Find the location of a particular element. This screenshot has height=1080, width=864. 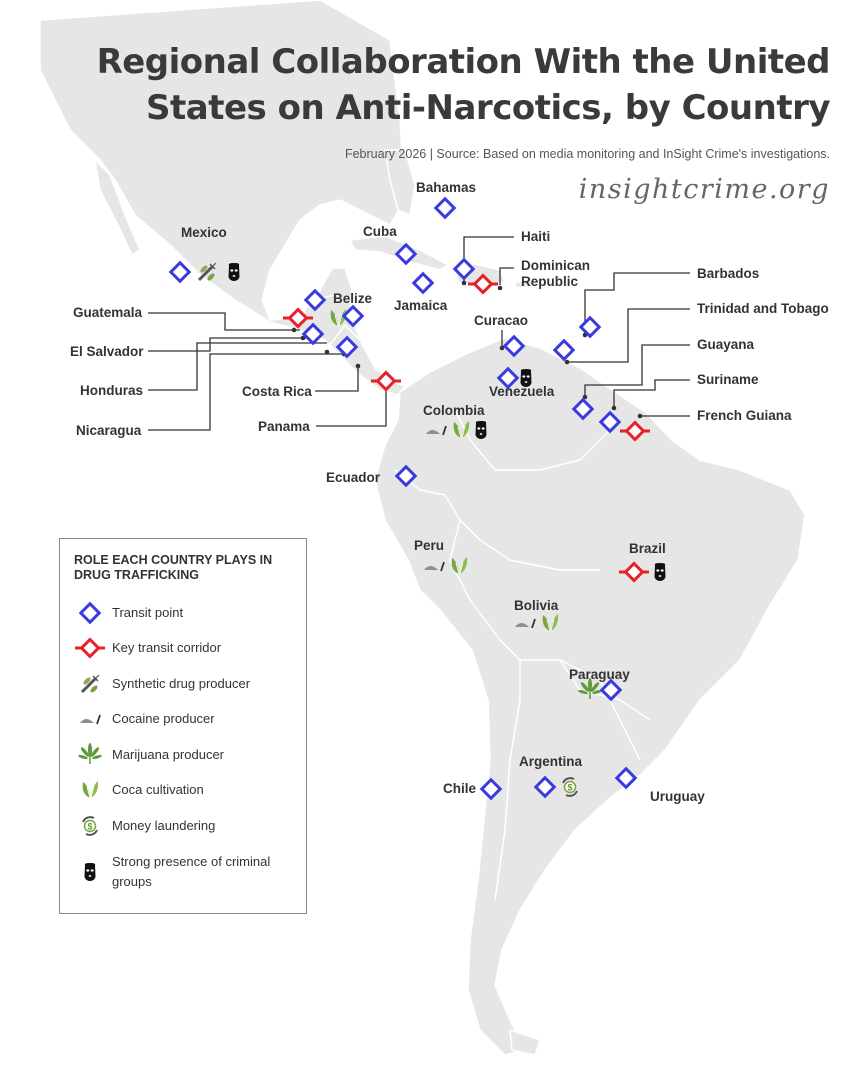

label-barbados: Barbados is located at coordinates (728, 273).